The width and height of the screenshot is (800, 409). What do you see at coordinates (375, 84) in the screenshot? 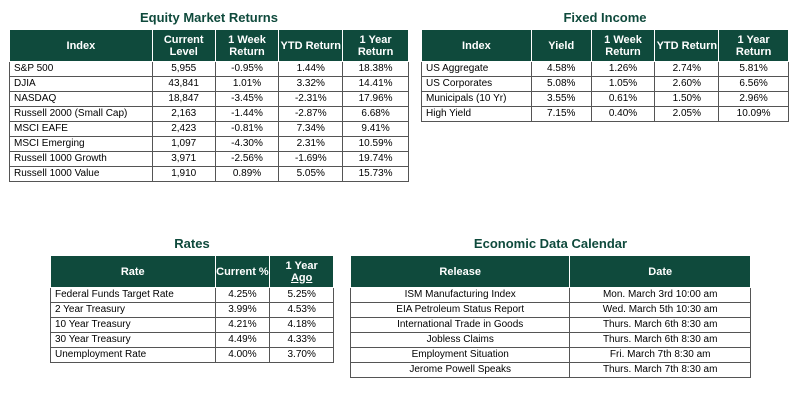
I see `row-value: 14.41%` at bounding box center [375, 84].